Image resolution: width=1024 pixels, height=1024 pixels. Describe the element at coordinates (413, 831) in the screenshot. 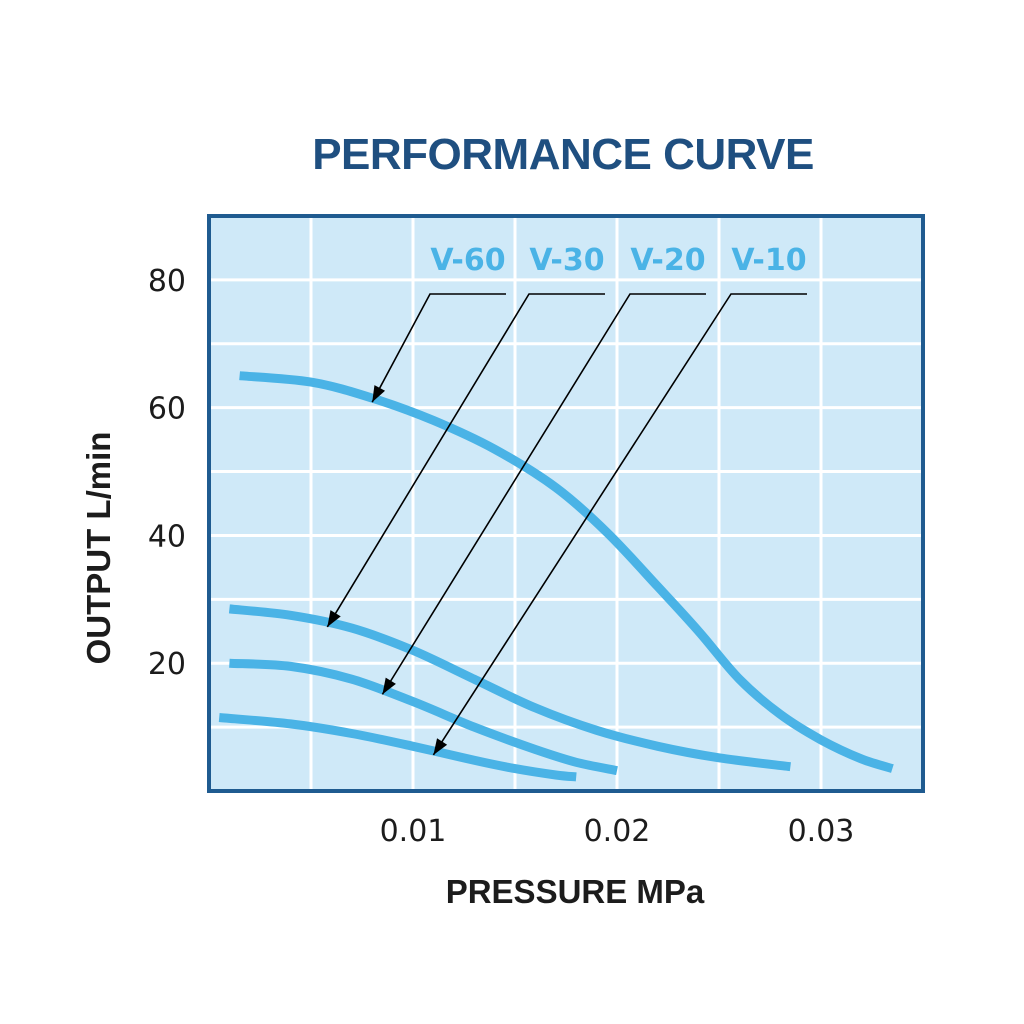

I see `x-tick-label: 0.01` at that location.